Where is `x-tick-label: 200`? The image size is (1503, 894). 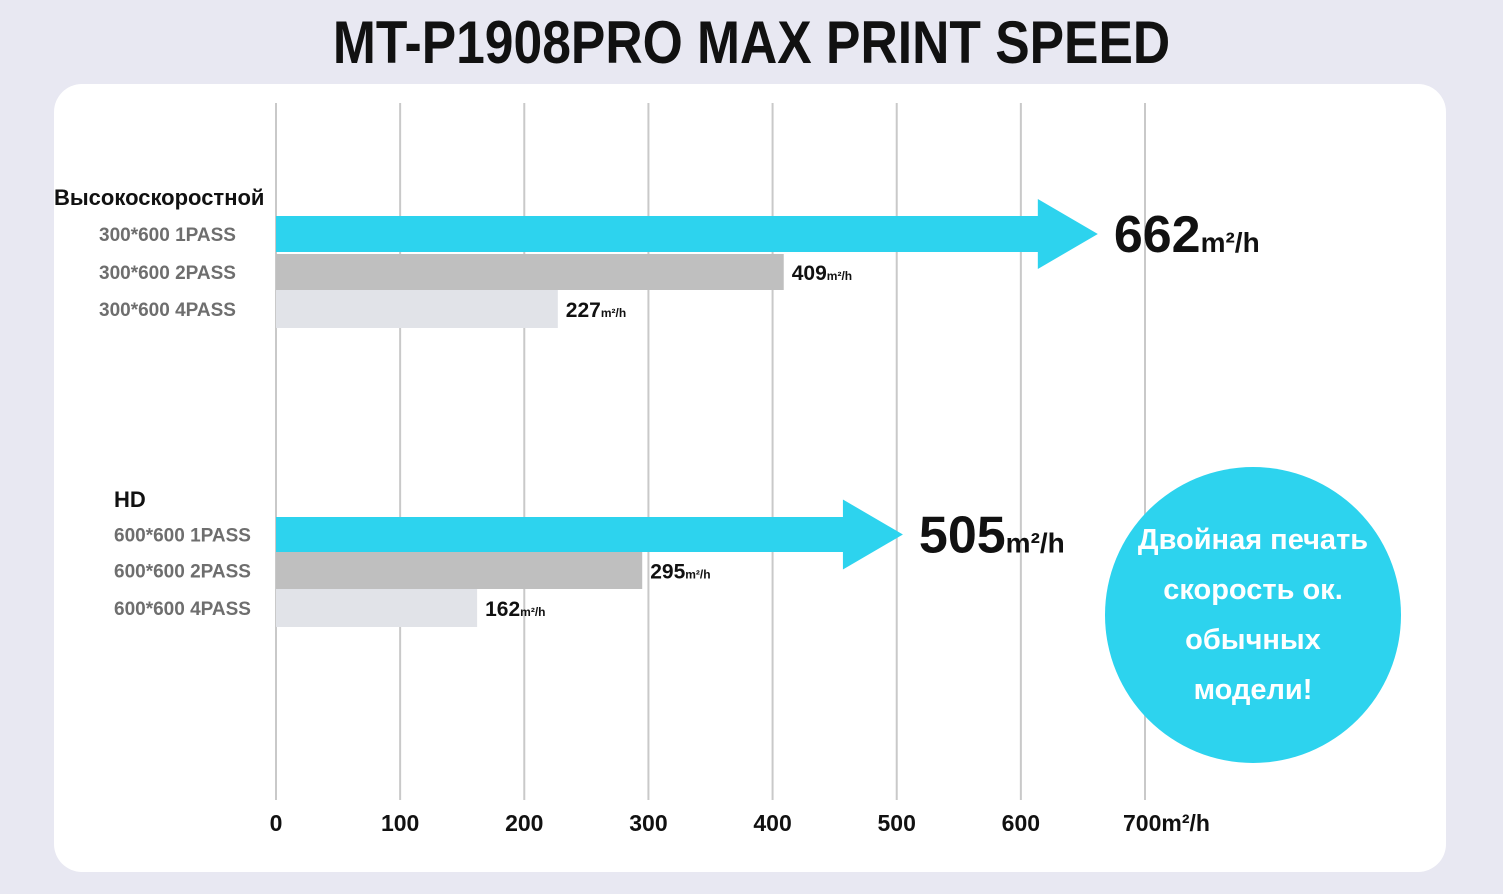
x-tick-label: 200 is located at coordinates (524, 823).